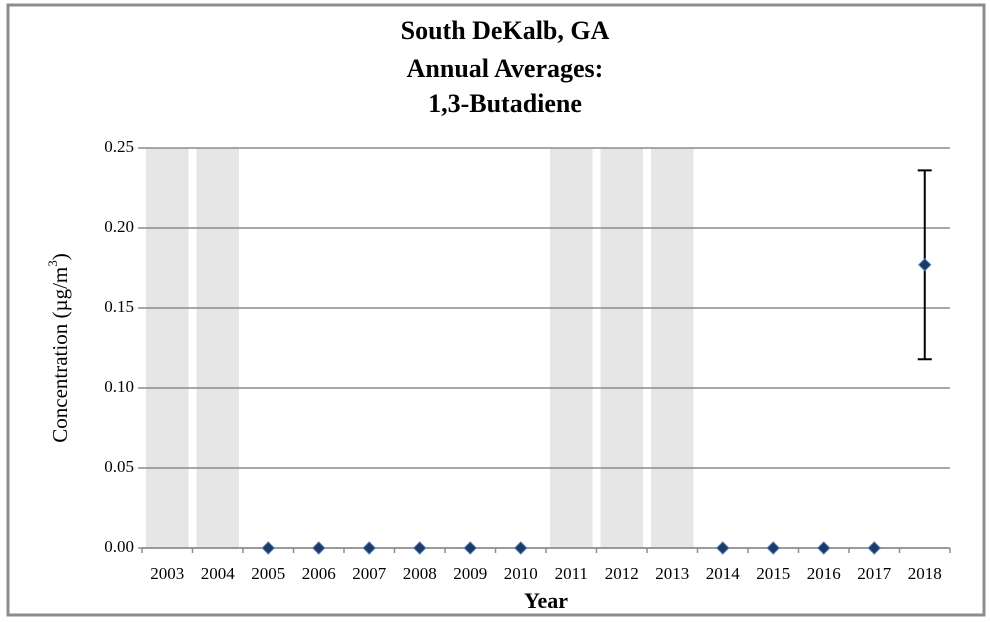 Image resolution: width=990 pixels, height=622 pixels. What do you see at coordinates (571, 573) in the screenshot?
I see `x-tick-label: 2011` at bounding box center [571, 573].